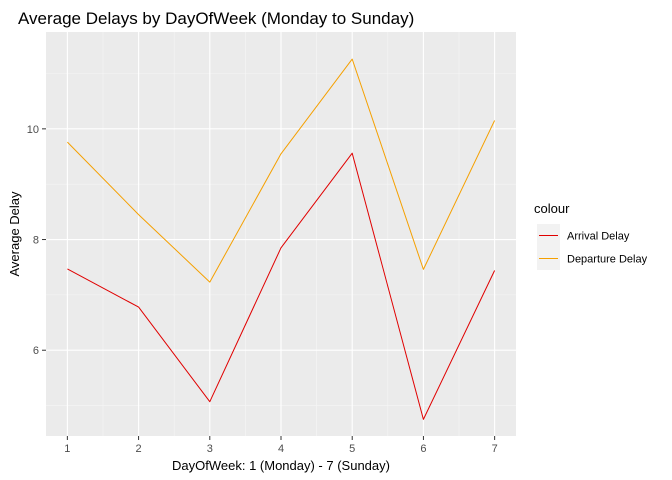 Image resolution: width=672 pixels, height=480 pixels. Describe the element at coordinates (552, 208) in the screenshot. I see `legend-title: colour` at that location.